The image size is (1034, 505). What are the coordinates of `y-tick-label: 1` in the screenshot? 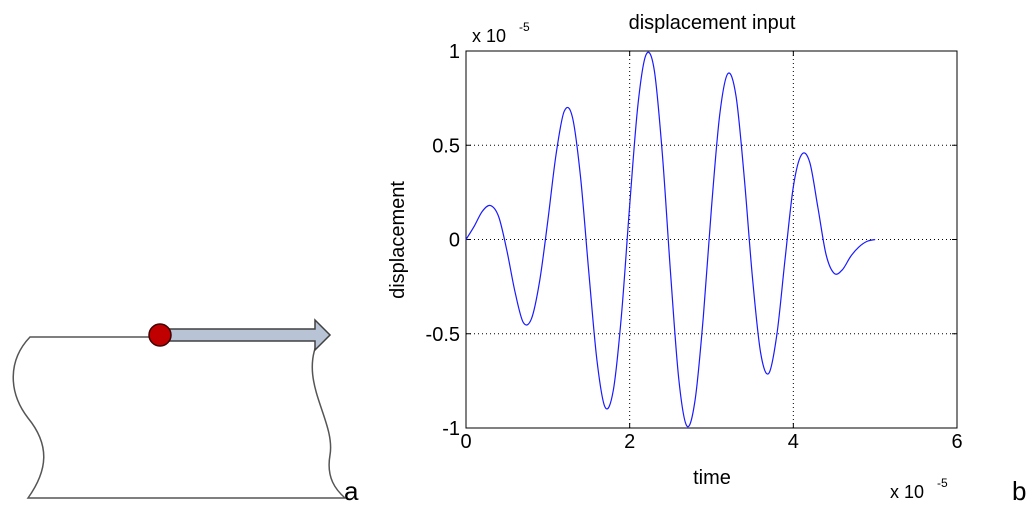 It's located at (454, 52).